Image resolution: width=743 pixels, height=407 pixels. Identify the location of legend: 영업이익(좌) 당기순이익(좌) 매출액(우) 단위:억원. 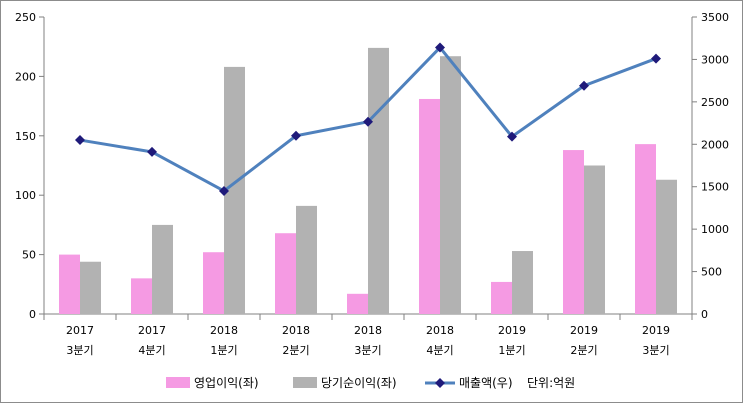
(370, 383).